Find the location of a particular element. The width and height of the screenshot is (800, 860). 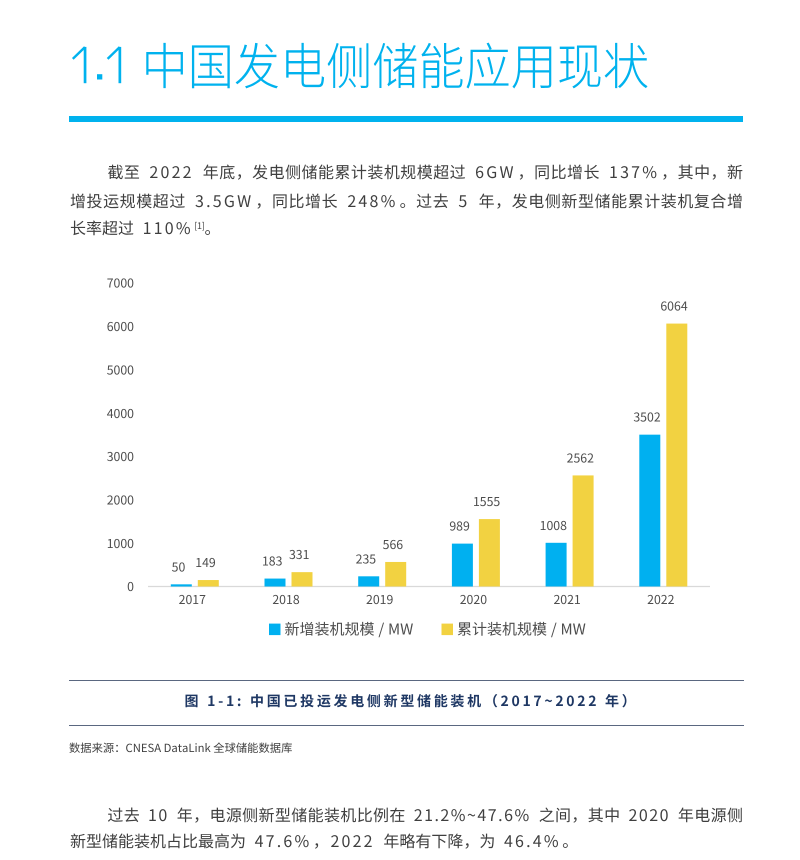

svg-text: 149 is located at coordinates (205, 562).